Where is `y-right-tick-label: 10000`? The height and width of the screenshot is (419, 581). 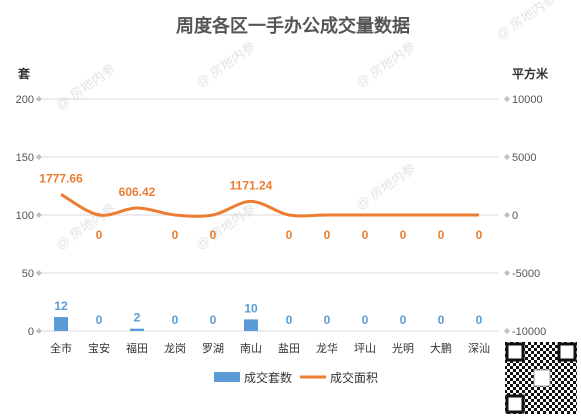
y-right-tick-label: 10000 is located at coordinates (527, 100).